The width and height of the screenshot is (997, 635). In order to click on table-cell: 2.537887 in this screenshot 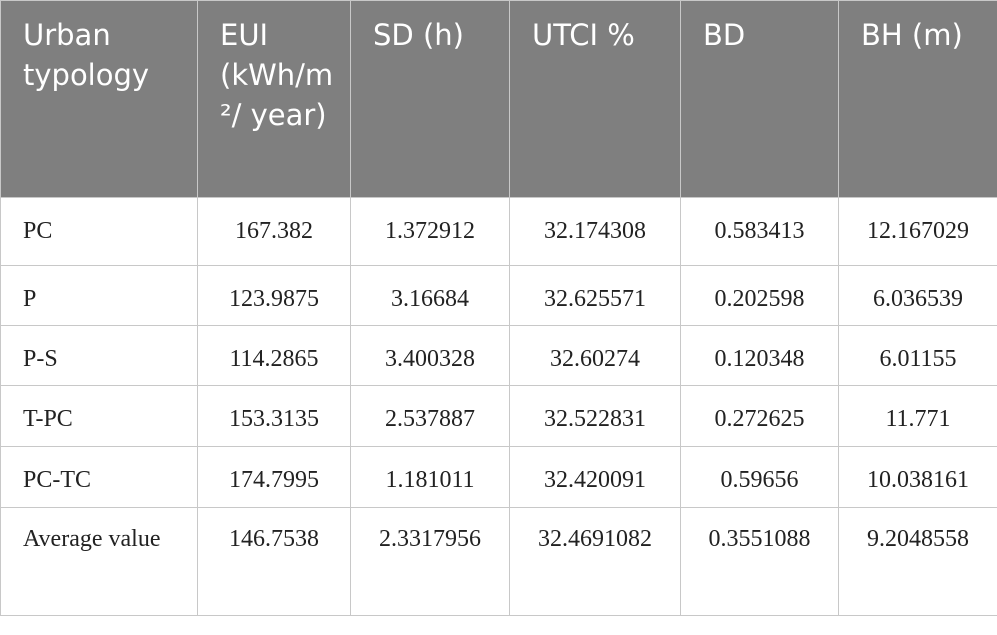, I will do `click(430, 416)`.